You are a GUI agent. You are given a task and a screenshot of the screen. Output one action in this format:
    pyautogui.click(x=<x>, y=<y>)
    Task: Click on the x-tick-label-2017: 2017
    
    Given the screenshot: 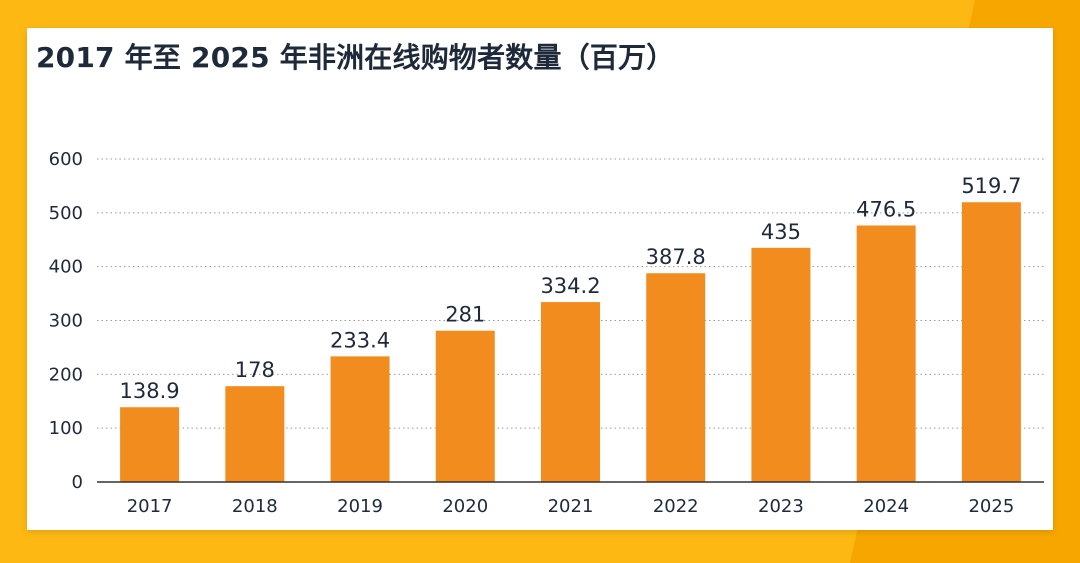 What is the action you would take?
    pyautogui.click(x=150, y=506)
    